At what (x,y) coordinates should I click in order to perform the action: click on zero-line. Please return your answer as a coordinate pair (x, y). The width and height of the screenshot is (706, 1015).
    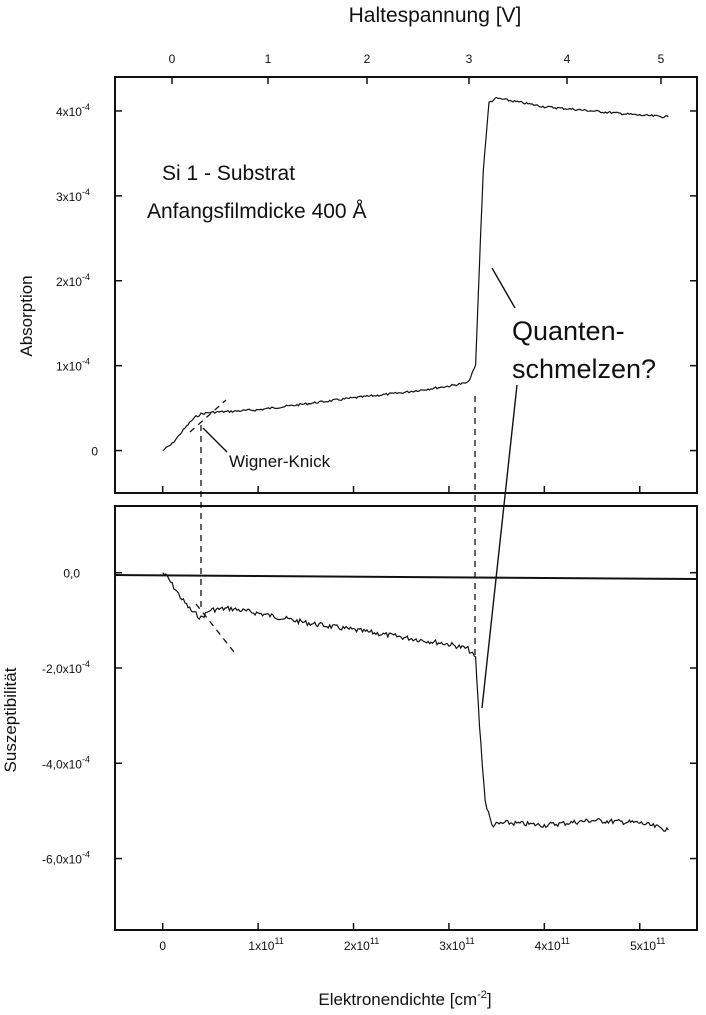
    Looking at the image, I should click on (406, 577).